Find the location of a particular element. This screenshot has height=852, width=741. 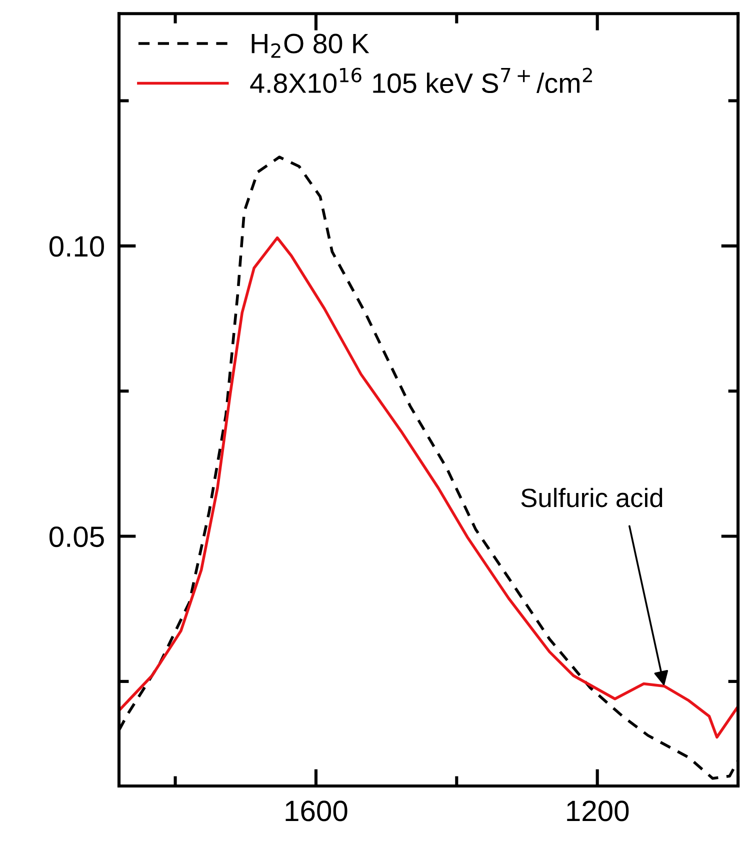

y-tick-label: 0.05 is located at coordinates (76, 537).